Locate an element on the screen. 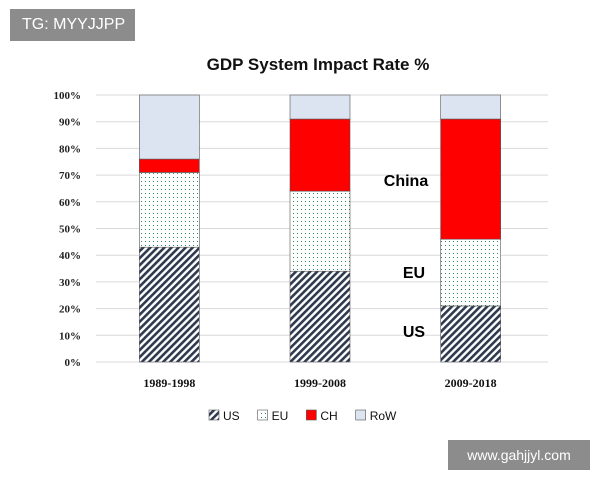 The height and width of the screenshot is (480, 600). bar-segment-us-2009-2018 is located at coordinates (470, 334).